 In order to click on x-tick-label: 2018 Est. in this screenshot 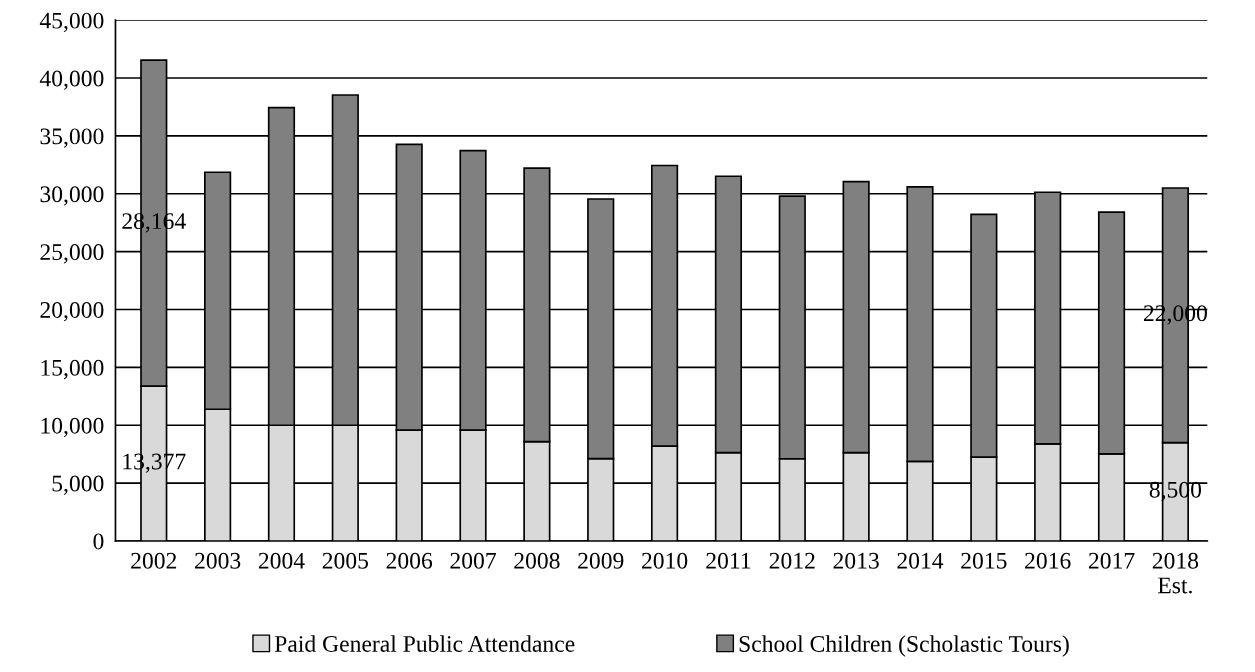, I will do `click(1175, 573)`.